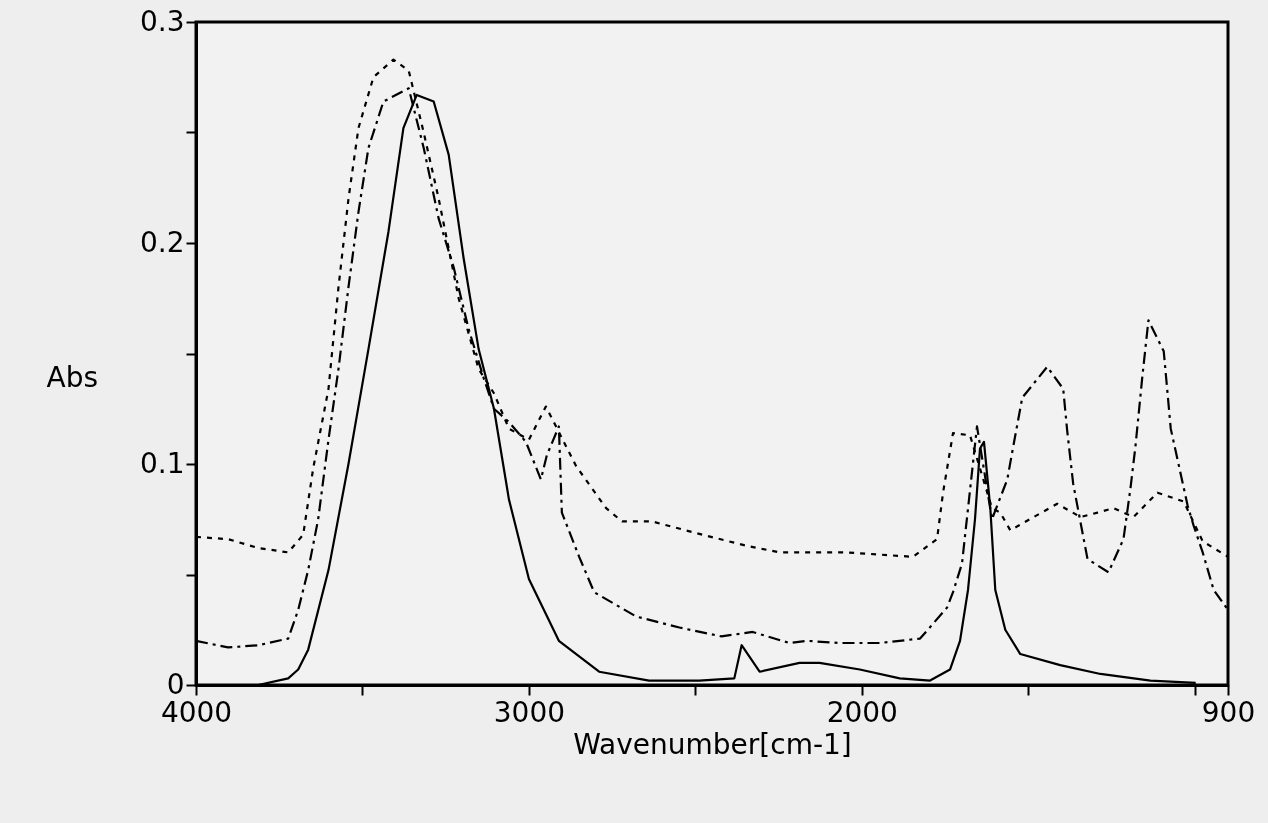 This screenshot has height=823, width=1268. What do you see at coordinates (529, 712) in the screenshot?
I see `x-tick-label: 3000` at bounding box center [529, 712].